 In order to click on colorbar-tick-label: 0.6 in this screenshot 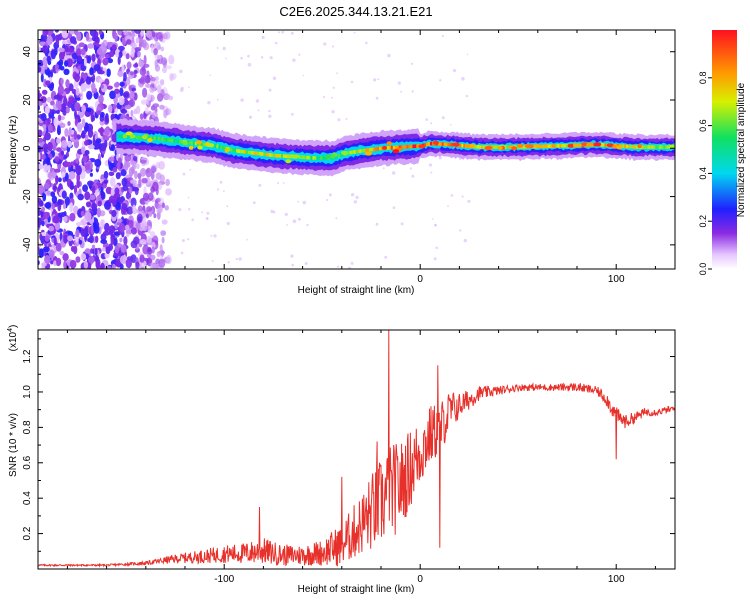, I will do `click(703, 125)`.